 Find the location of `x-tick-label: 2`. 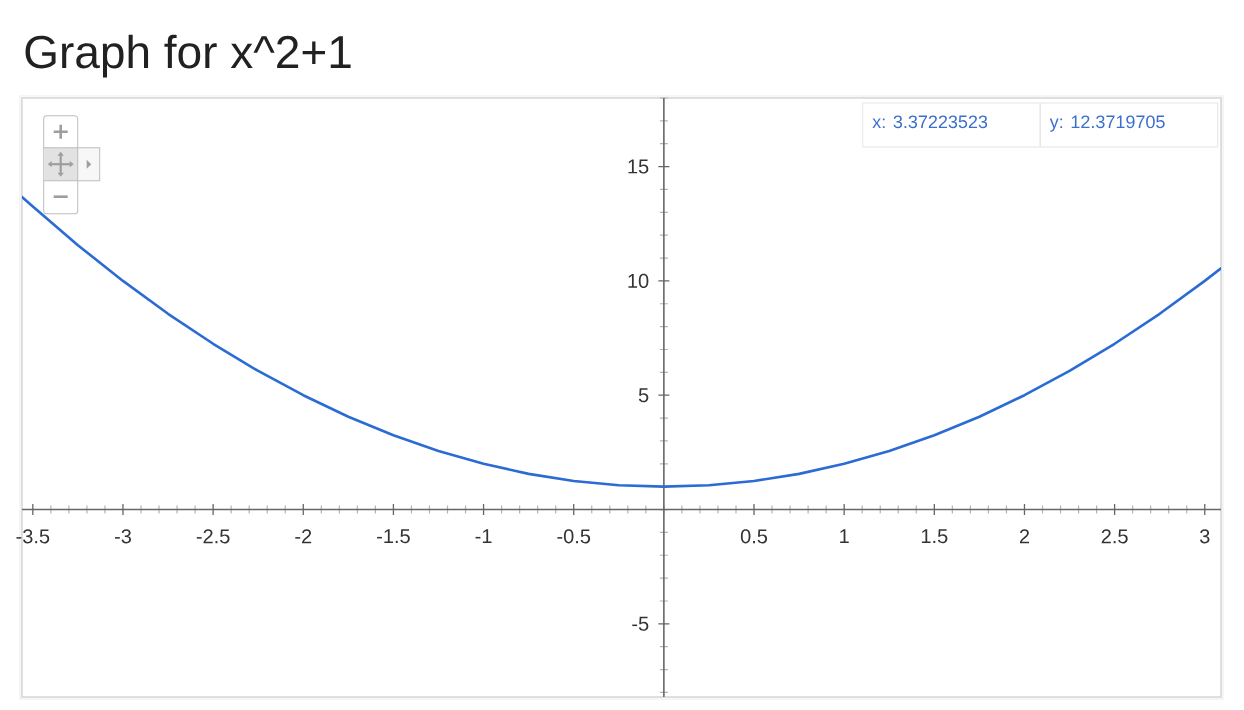

x-tick-label: 2 is located at coordinates (1024, 536).